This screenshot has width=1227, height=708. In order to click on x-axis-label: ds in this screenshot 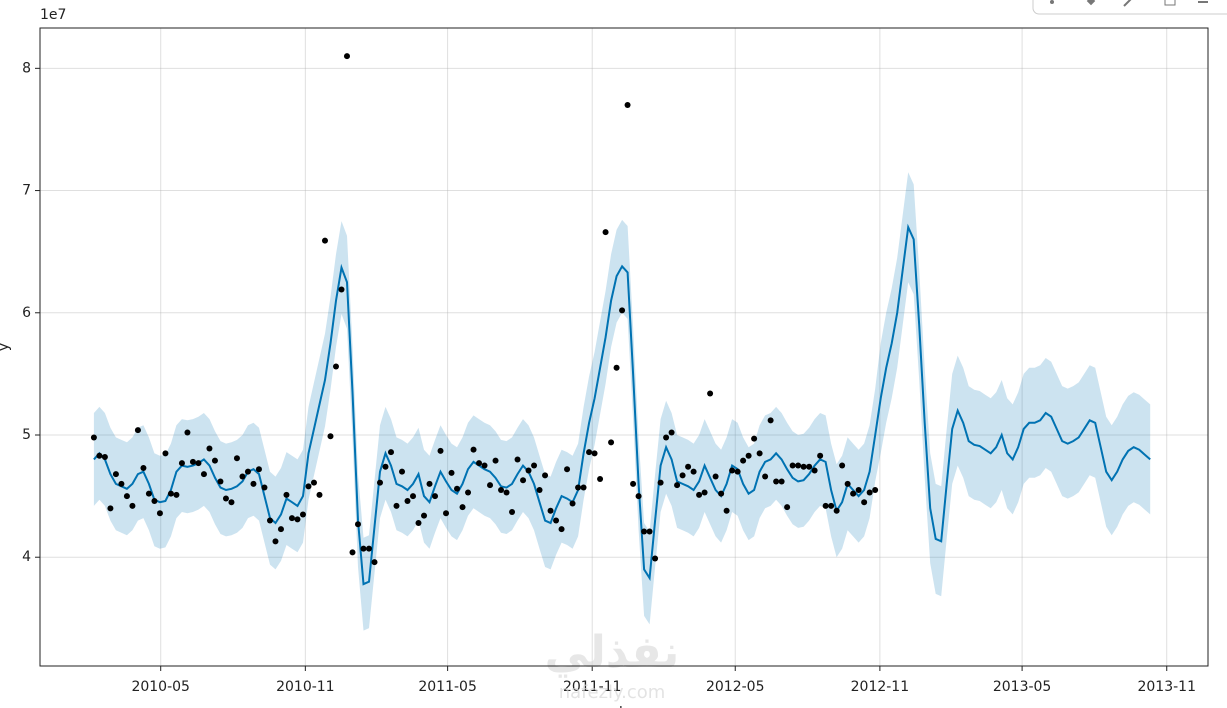, I will do `click(622, 706)`.